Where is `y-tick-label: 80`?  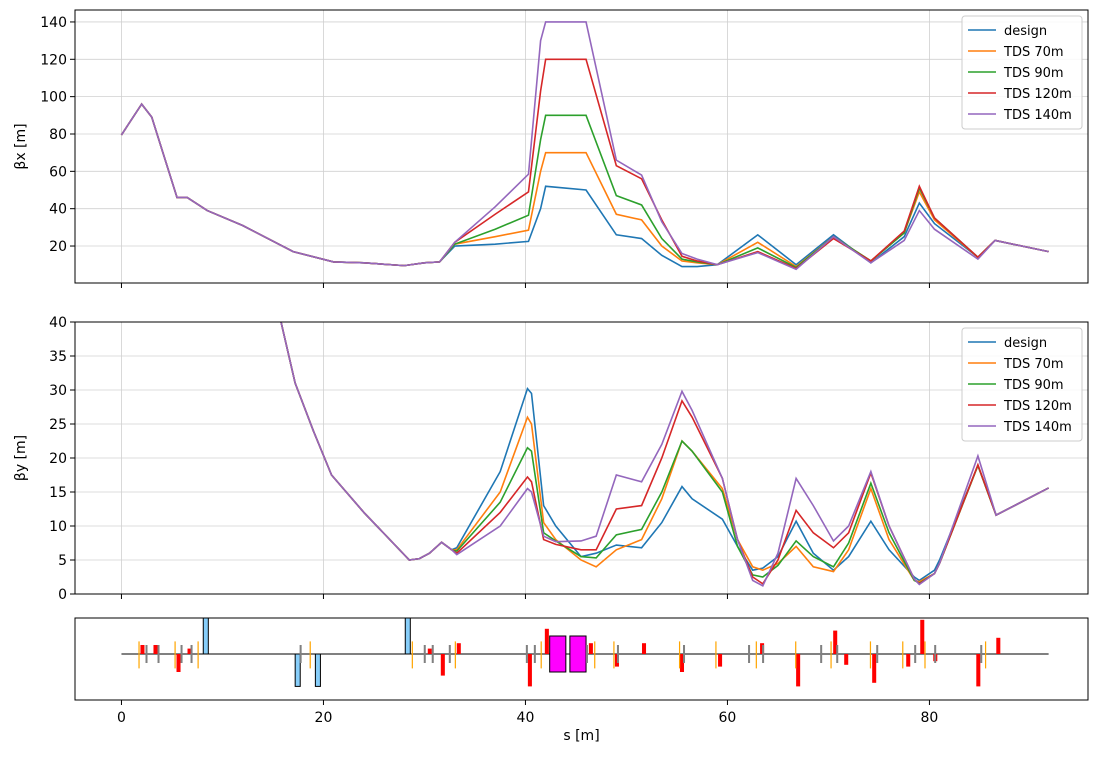
y-tick-label: 80 is located at coordinates (58, 135).